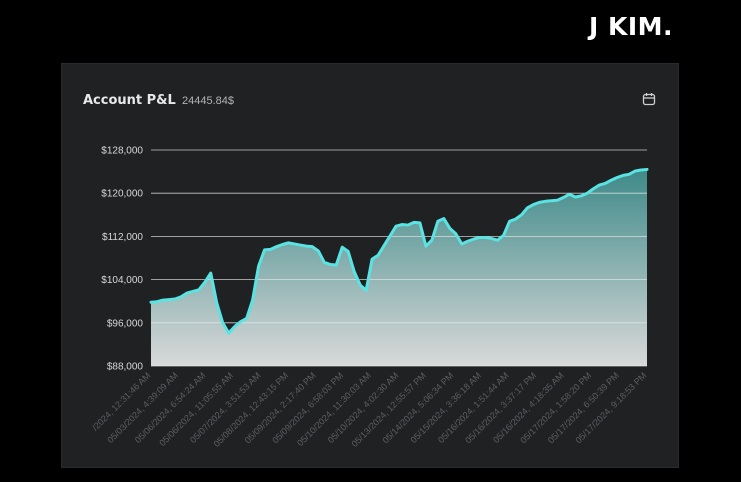  What do you see at coordinates (122, 280) in the screenshot?
I see `y-tick-label: $104,000` at bounding box center [122, 280].